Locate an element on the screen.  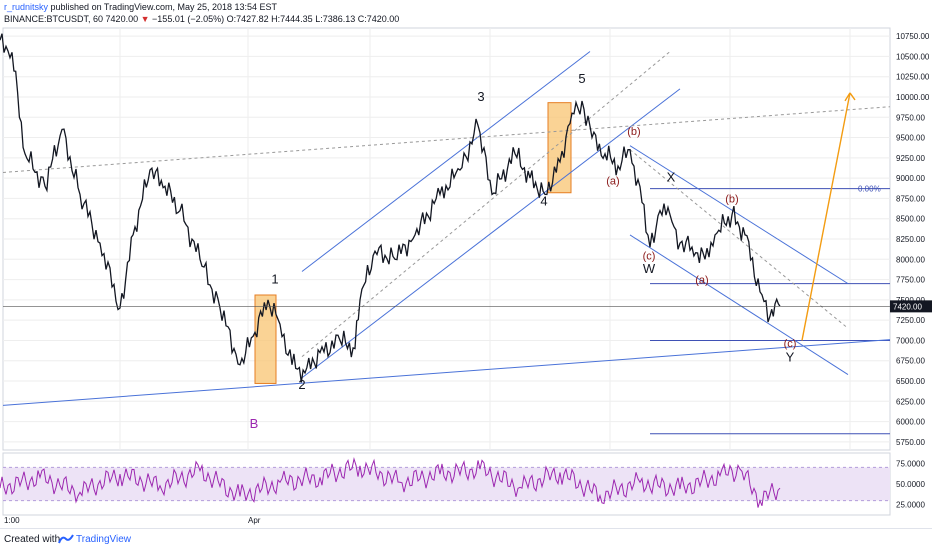
wave-label: 1 is located at coordinates (274, 279).